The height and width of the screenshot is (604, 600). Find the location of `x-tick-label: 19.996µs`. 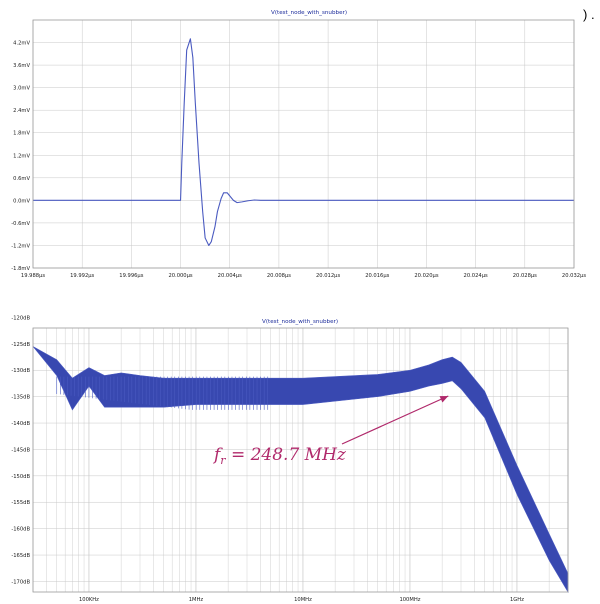

x-tick-label: 19.996µs is located at coordinates (131, 276).